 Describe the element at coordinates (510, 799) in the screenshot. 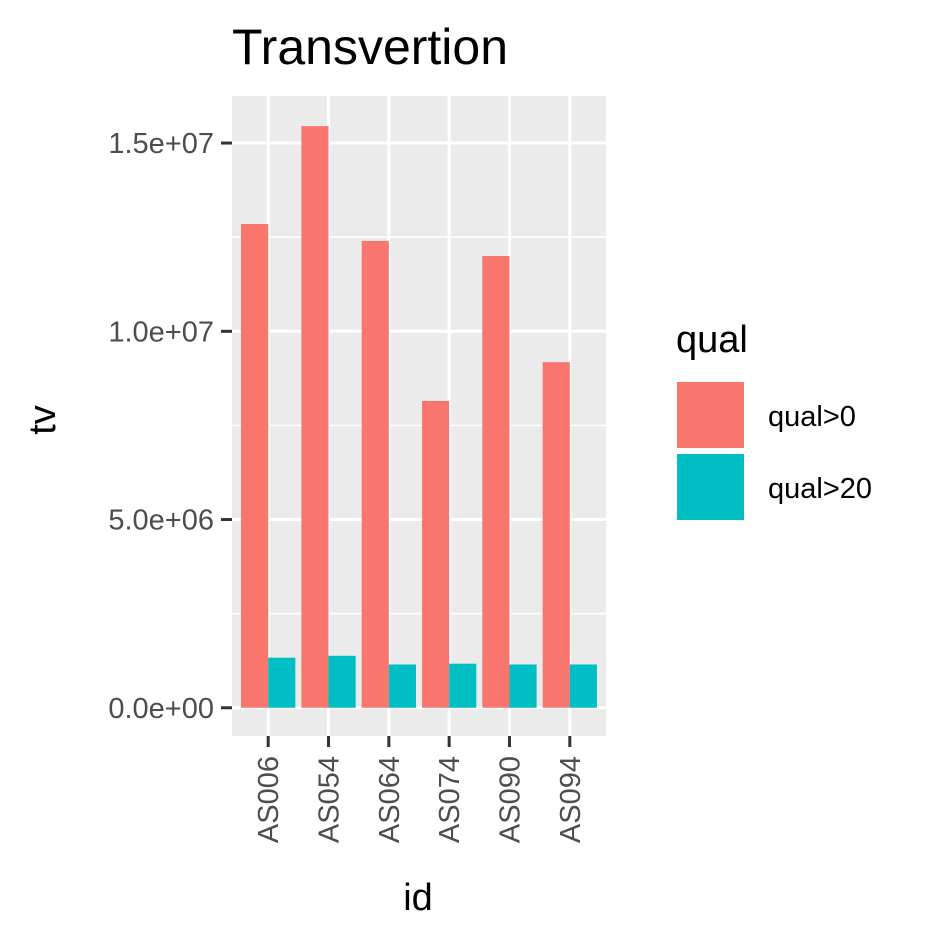

I see `x-tick-label: AS090` at that location.